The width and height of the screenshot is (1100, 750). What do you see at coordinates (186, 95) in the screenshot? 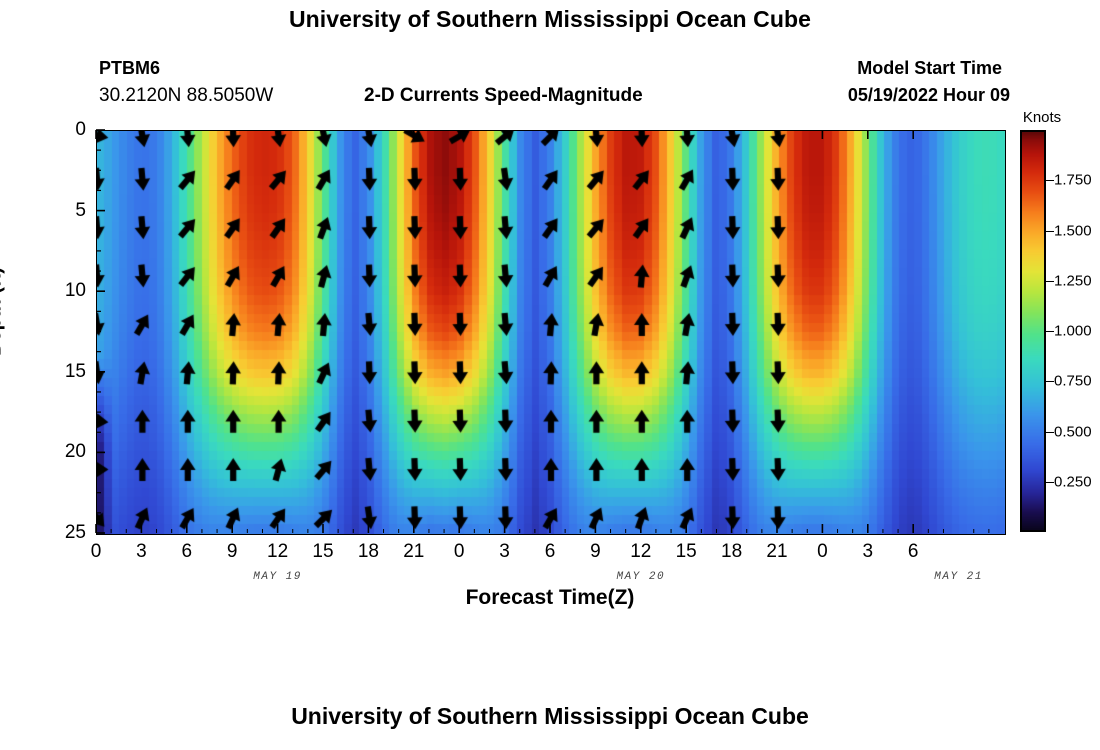
I see `station-coordinates: 30.2120N 88.5050W` at bounding box center [186, 95].